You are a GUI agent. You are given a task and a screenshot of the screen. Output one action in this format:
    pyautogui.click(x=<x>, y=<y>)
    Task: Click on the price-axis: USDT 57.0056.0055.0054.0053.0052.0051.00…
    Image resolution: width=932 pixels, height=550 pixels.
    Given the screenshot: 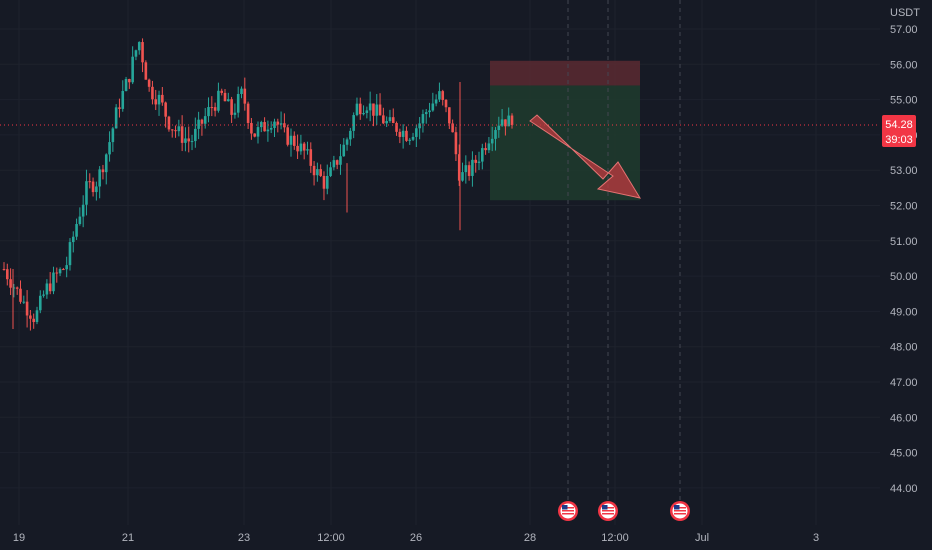 What is the action you would take?
    pyautogui.click(x=905, y=251)
    